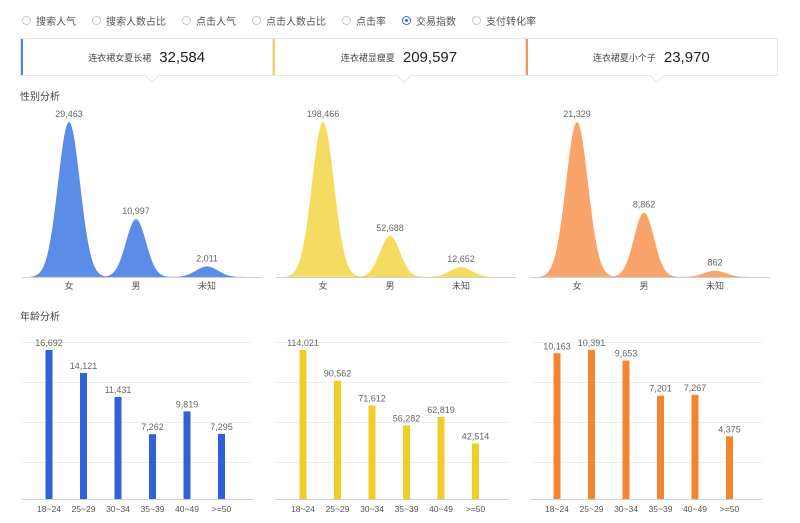 The height and width of the screenshot is (523, 800). What do you see at coordinates (142, 200) in the screenshot?
I see `gender-chart-1: 29,463 女 10,997 男 2,011 未知` at bounding box center [142, 200].